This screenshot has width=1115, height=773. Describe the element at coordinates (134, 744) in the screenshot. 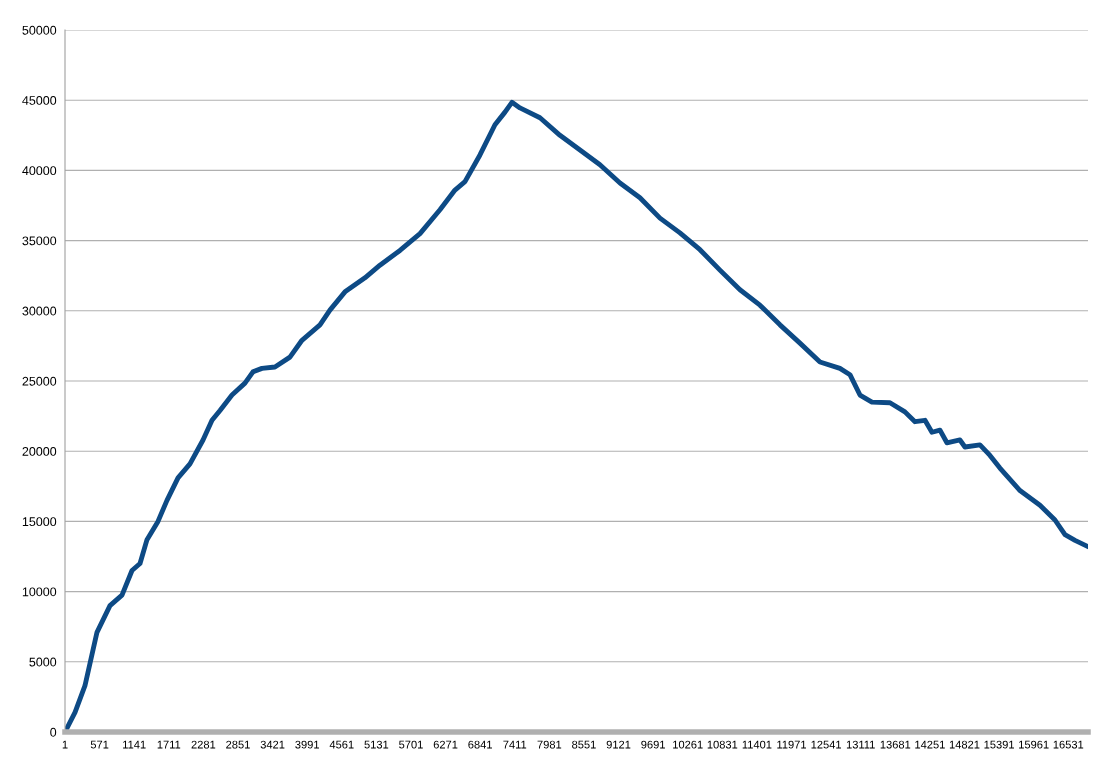

I see `x-tick-label: 1141` at that location.